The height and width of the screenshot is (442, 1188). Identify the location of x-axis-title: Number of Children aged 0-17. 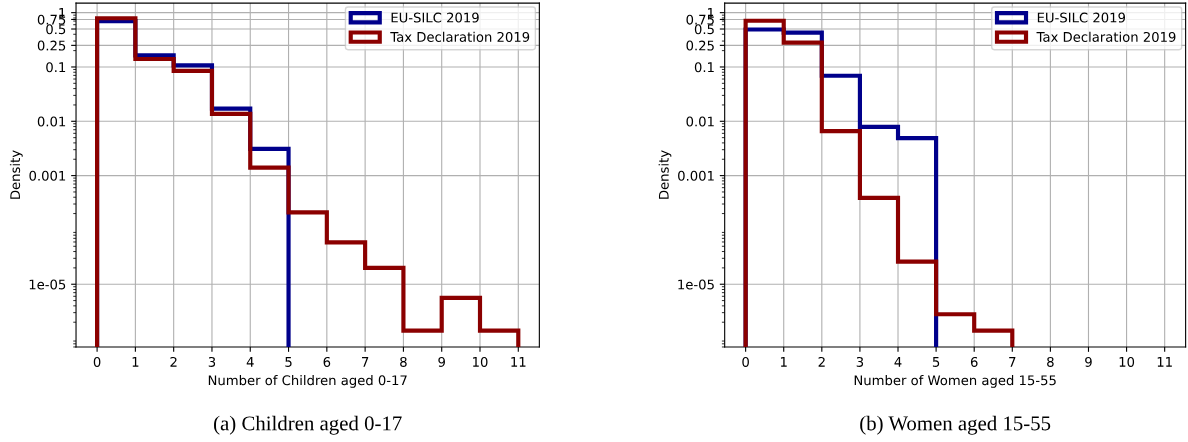
(307, 381).